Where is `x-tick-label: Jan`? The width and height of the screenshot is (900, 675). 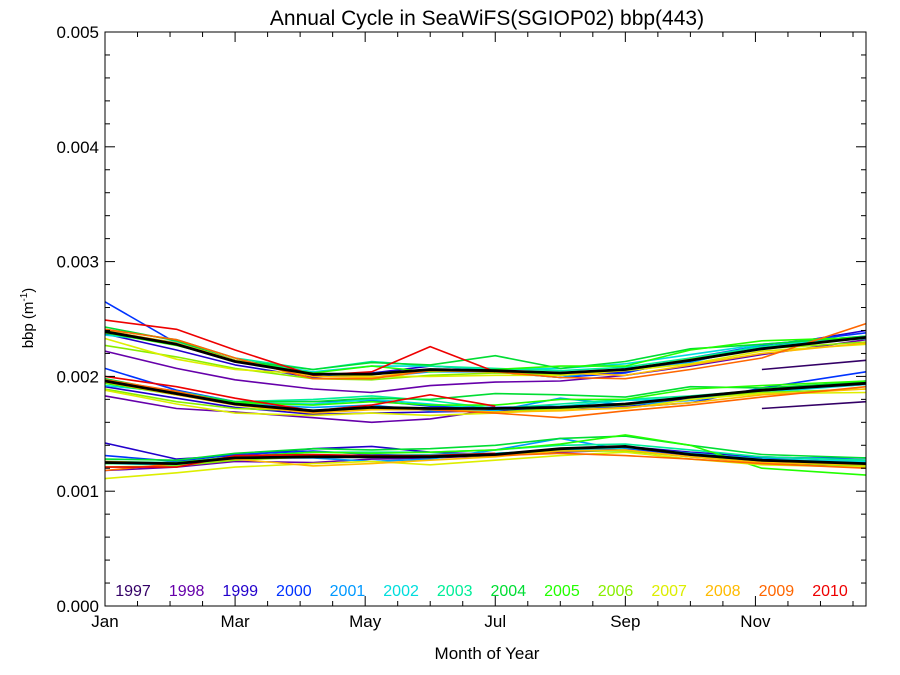 x-tick-label: Jan is located at coordinates (104, 621).